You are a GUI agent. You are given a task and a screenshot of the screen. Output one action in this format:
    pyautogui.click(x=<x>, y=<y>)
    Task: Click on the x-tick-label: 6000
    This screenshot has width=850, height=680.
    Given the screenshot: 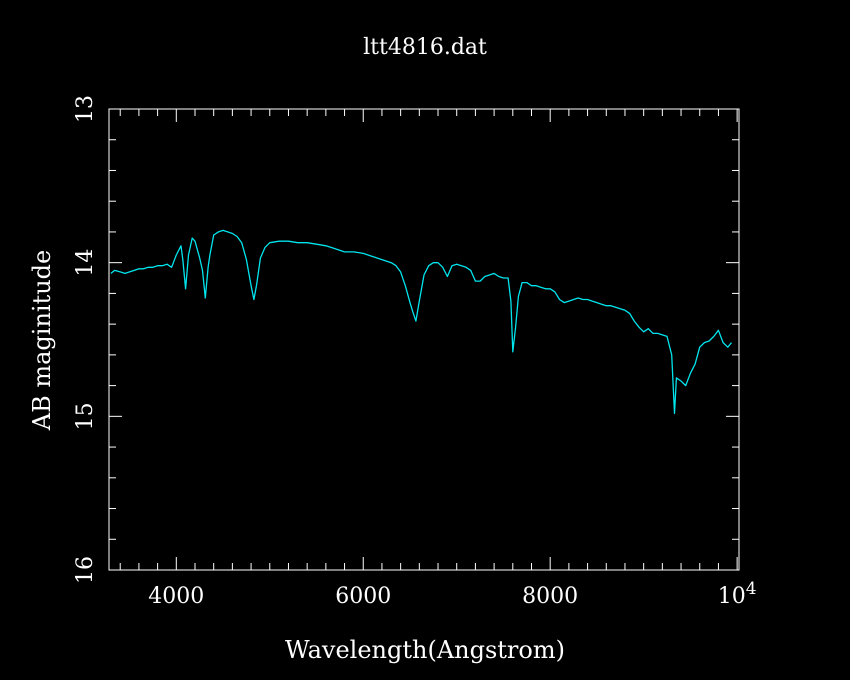 What is the action you would take?
    pyautogui.click(x=363, y=596)
    